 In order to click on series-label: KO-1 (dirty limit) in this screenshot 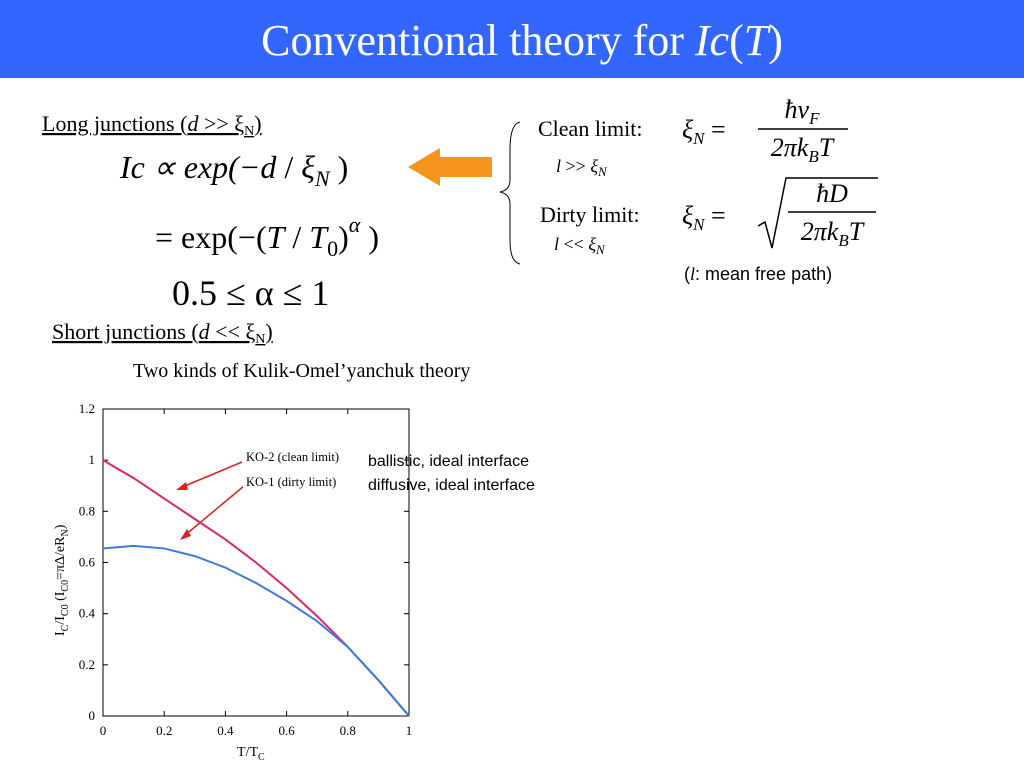, I will do `click(291, 482)`.